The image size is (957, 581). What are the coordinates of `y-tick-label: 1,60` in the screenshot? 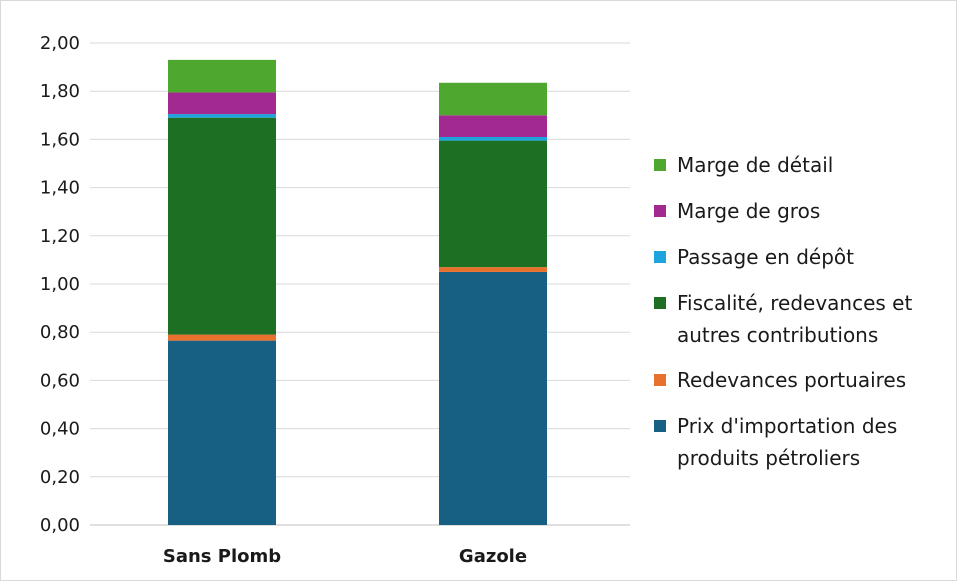 It's located at (60, 139).